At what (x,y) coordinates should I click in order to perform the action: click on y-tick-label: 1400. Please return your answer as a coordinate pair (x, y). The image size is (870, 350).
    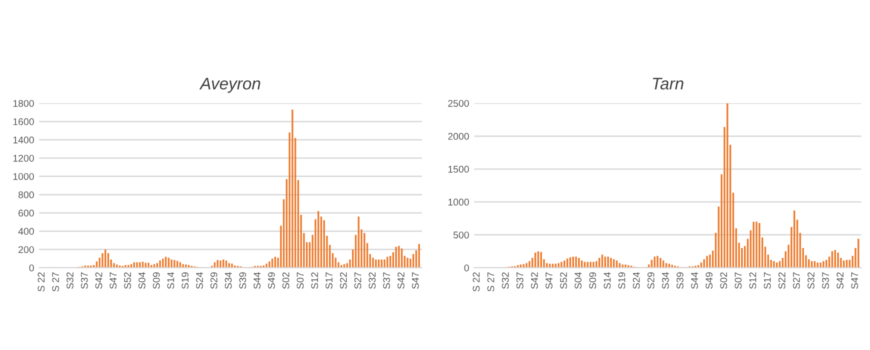
    Looking at the image, I should click on (23, 140).